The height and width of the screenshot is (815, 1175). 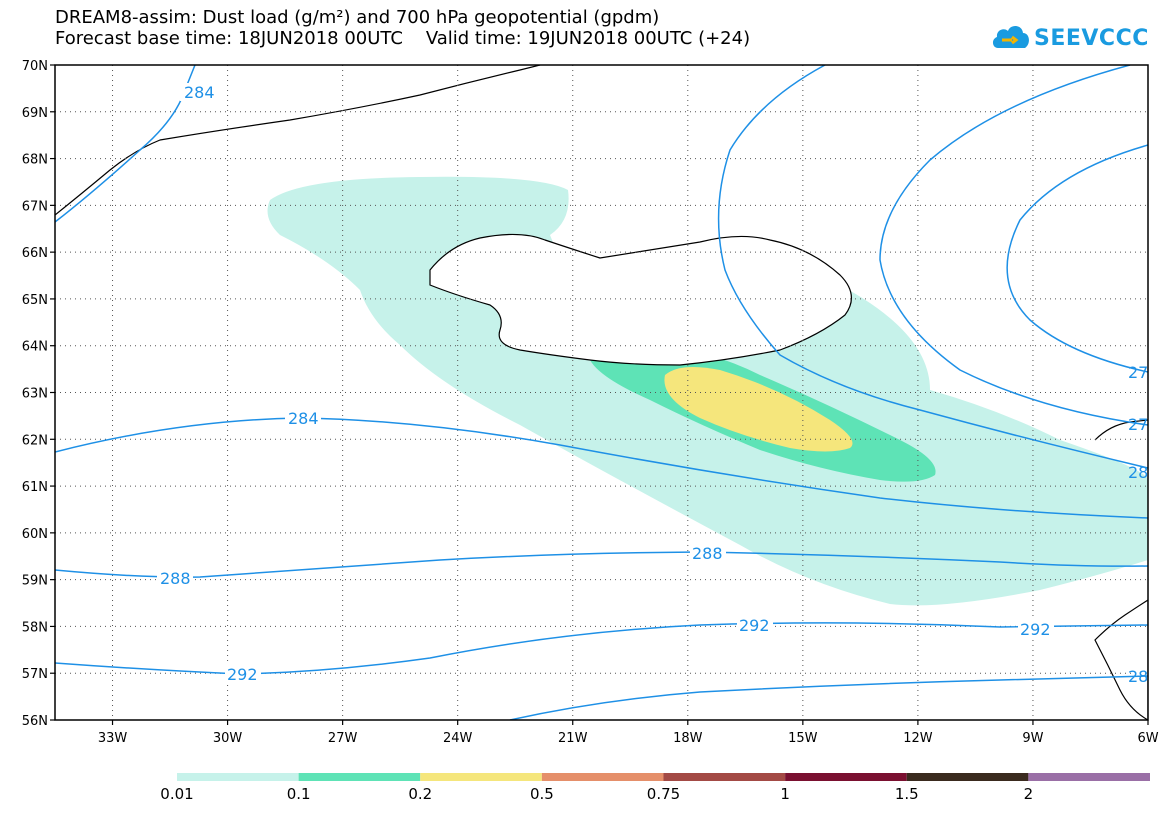 I want to click on lat-tick-label: 61N, so click(x=35, y=487).